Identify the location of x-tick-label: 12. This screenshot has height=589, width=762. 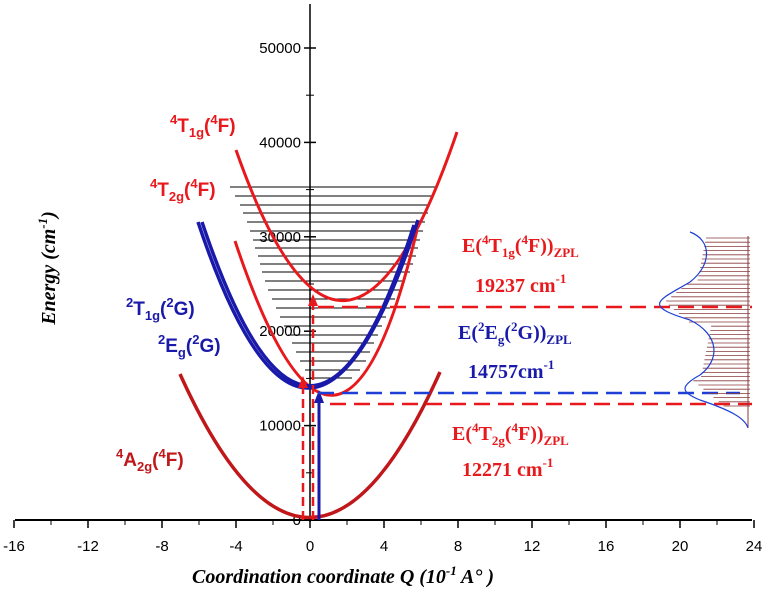
(532, 546).